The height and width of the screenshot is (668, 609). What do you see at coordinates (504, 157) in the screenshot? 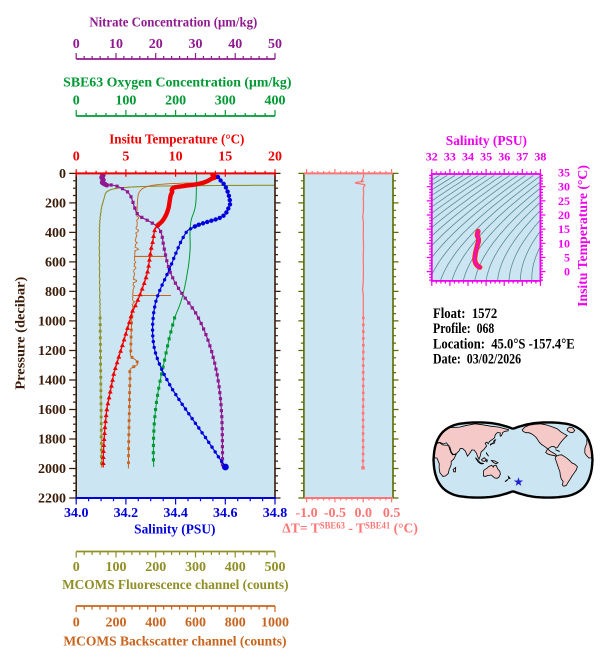
I see `svg-text: 36` at bounding box center [504, 157].